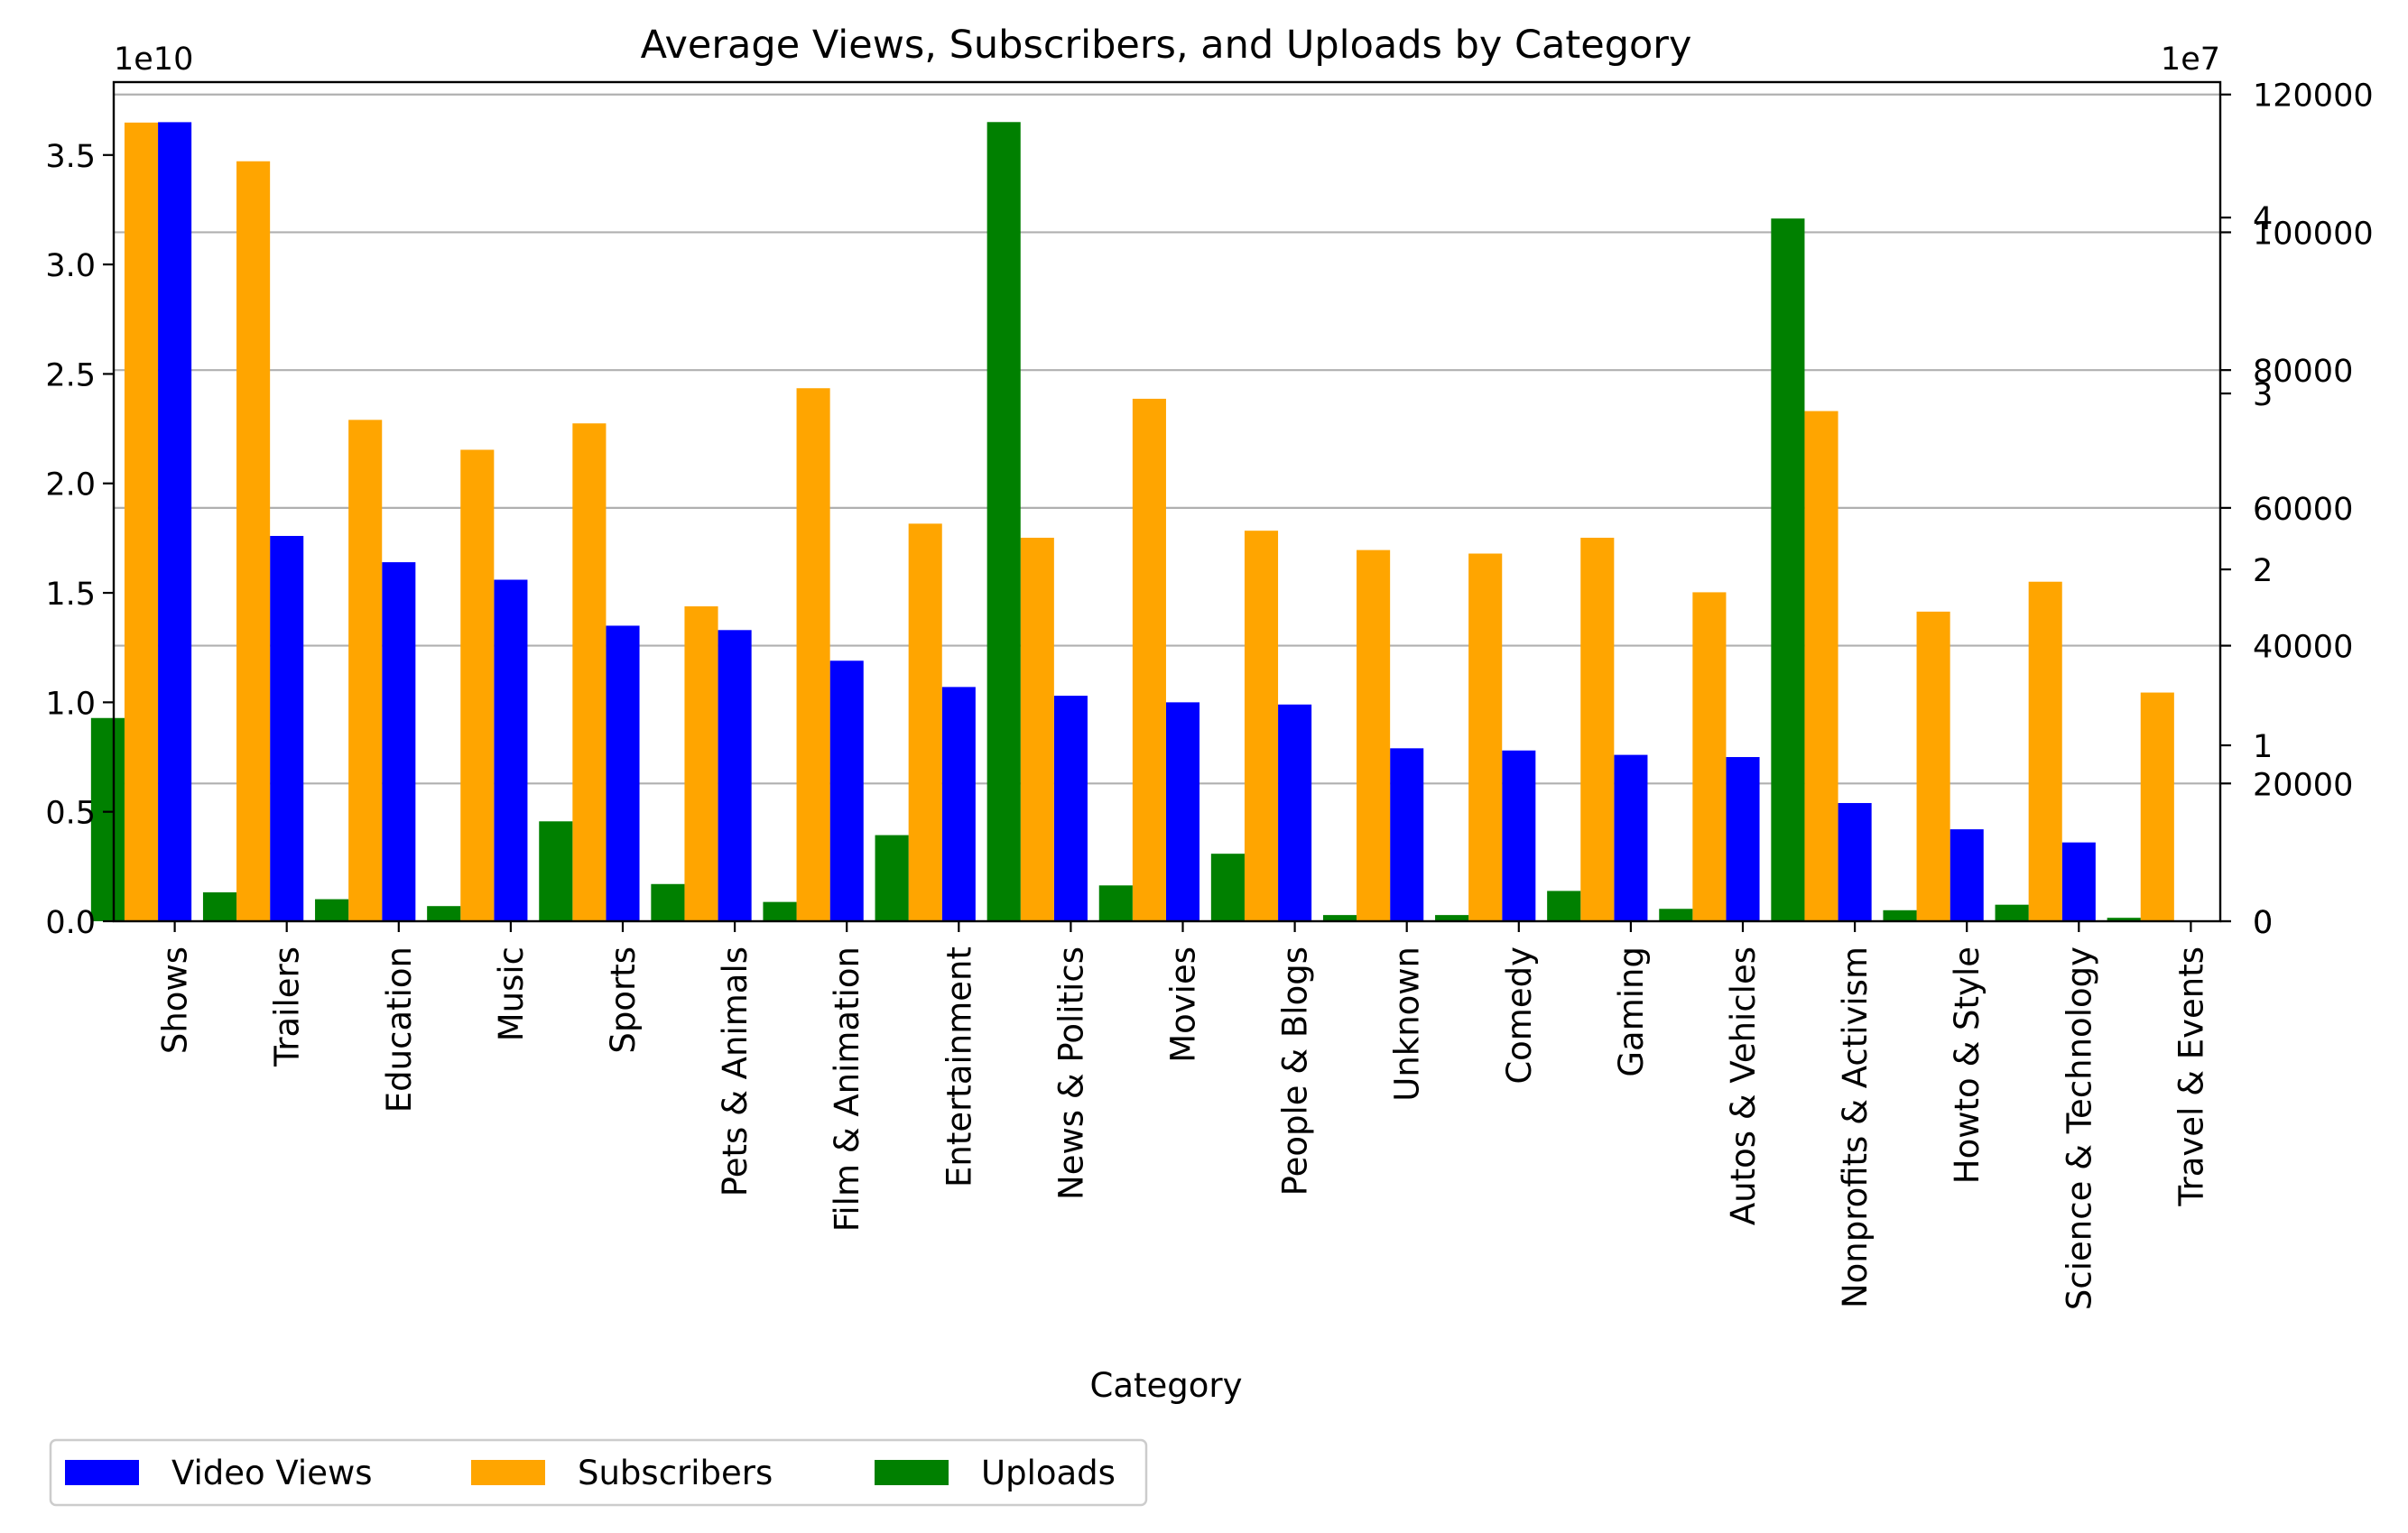 This screenshot has width=2408, height=1533. I want to click on uploads-tick-label: 80000, so click(2303, 372).